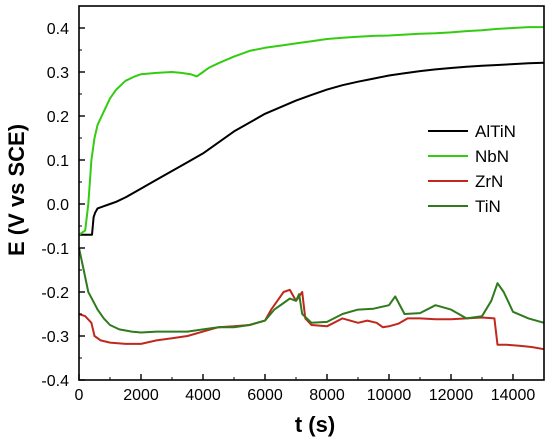  What do you see at coordinates (451, 395) in the screenshot?
I see `x-tick-label: 12000` at bounding box center [451, 395].